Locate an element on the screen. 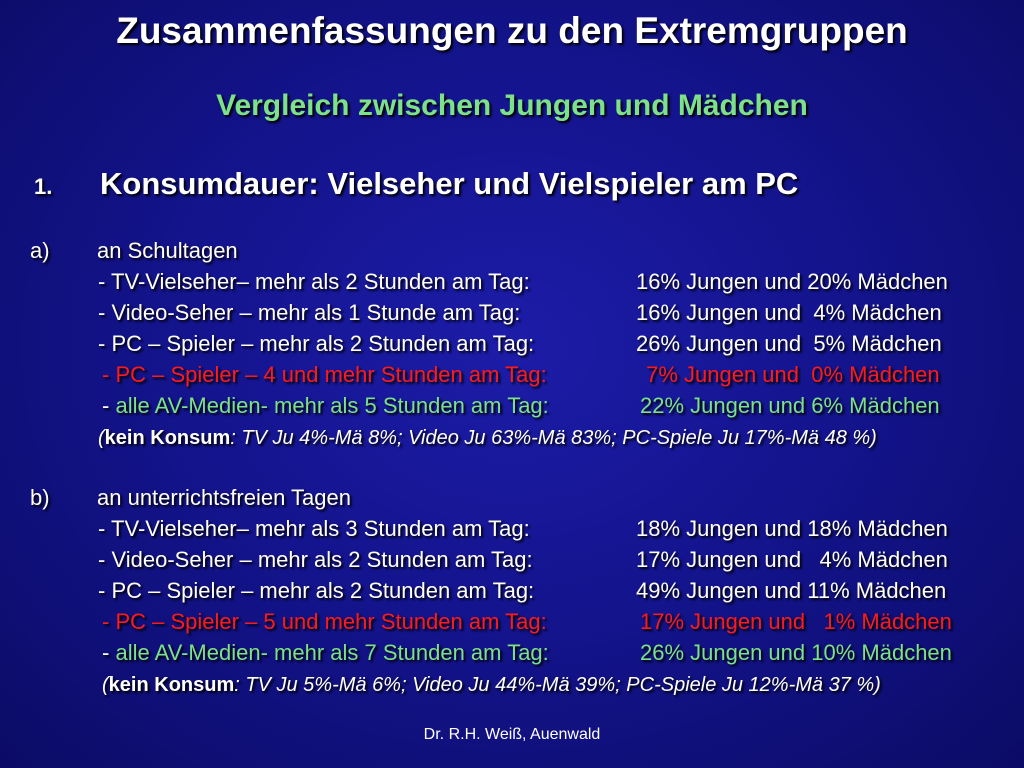  section-a-label: a) an Schultagen is located at coordinates (134, 251).